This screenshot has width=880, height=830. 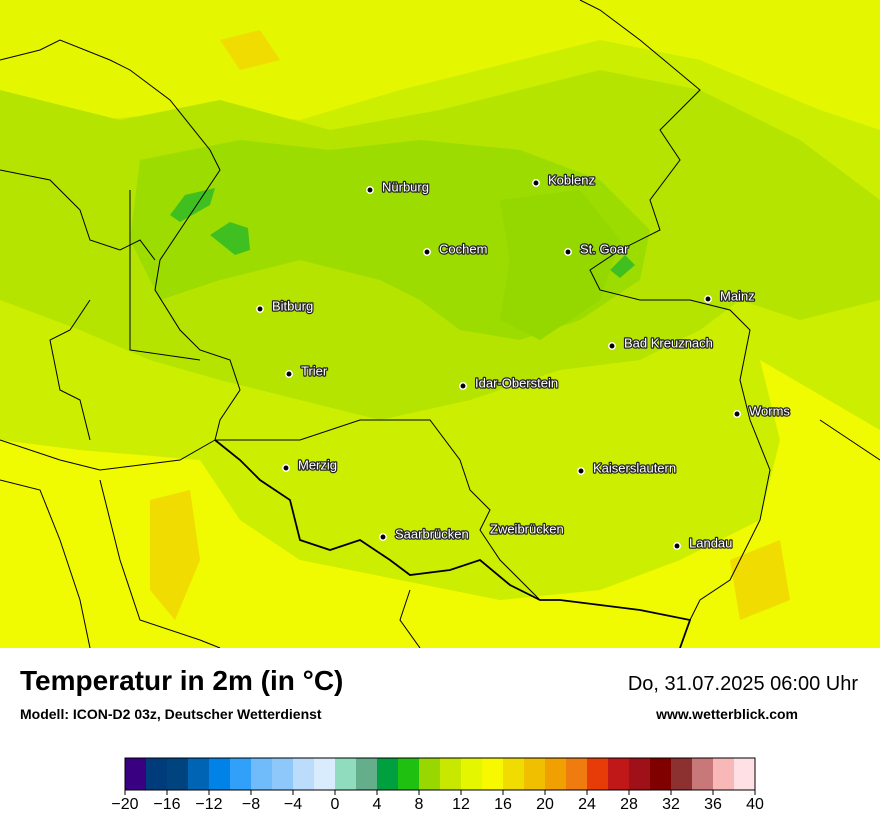 I want to click on tick-label: −8, so click(x=251, y=804).